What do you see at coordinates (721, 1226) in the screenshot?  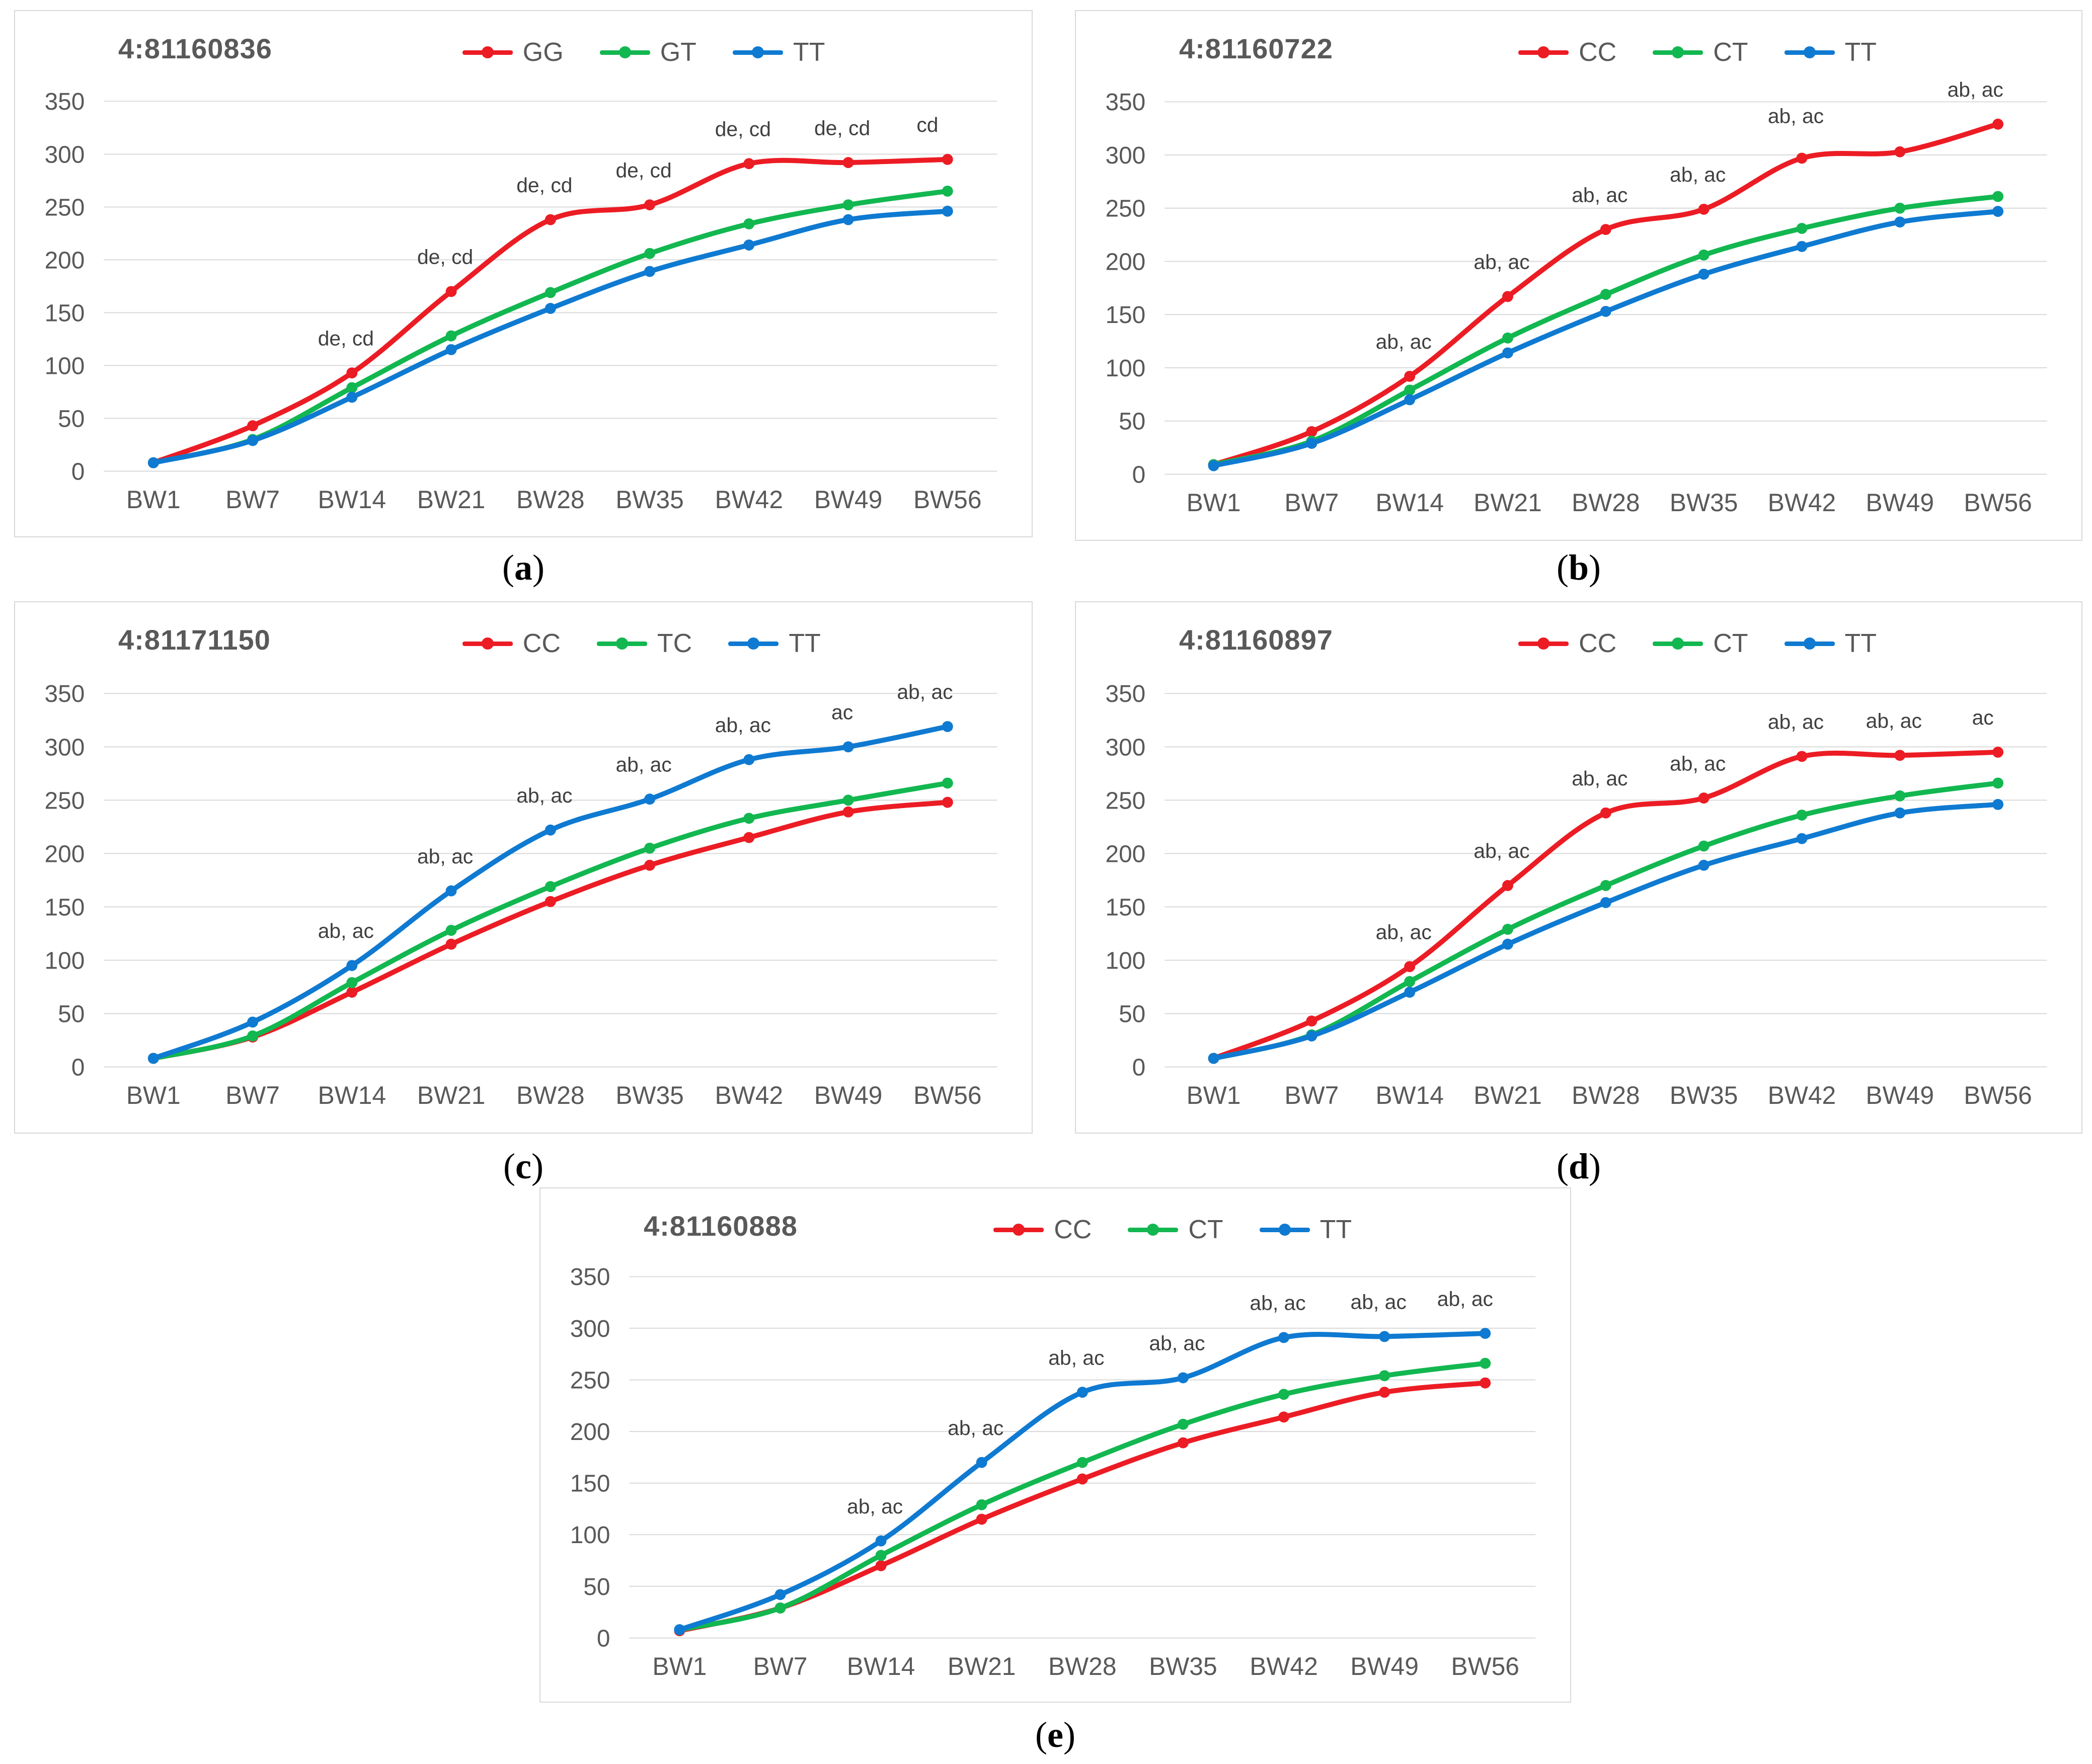 I see `snp-title: 4:81160888` at bounding box center [721, 1226].